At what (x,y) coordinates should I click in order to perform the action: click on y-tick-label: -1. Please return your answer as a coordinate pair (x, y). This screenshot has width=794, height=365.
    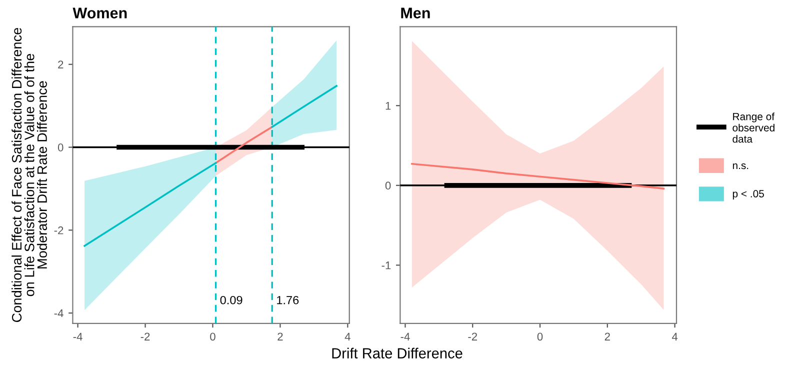
    Looking at the image, I should click on (386, 266).